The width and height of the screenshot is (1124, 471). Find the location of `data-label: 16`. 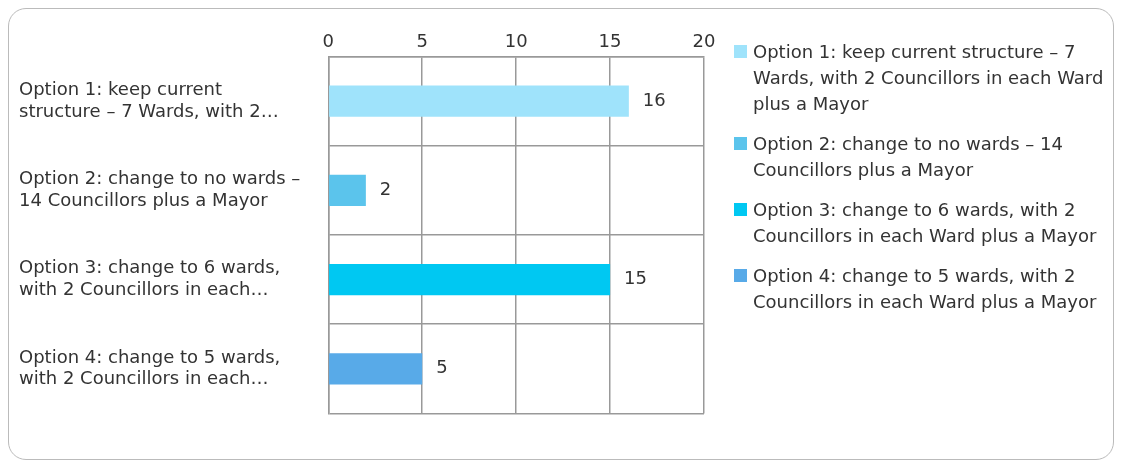

data-label: 16 is located at coordinates (654, 99).